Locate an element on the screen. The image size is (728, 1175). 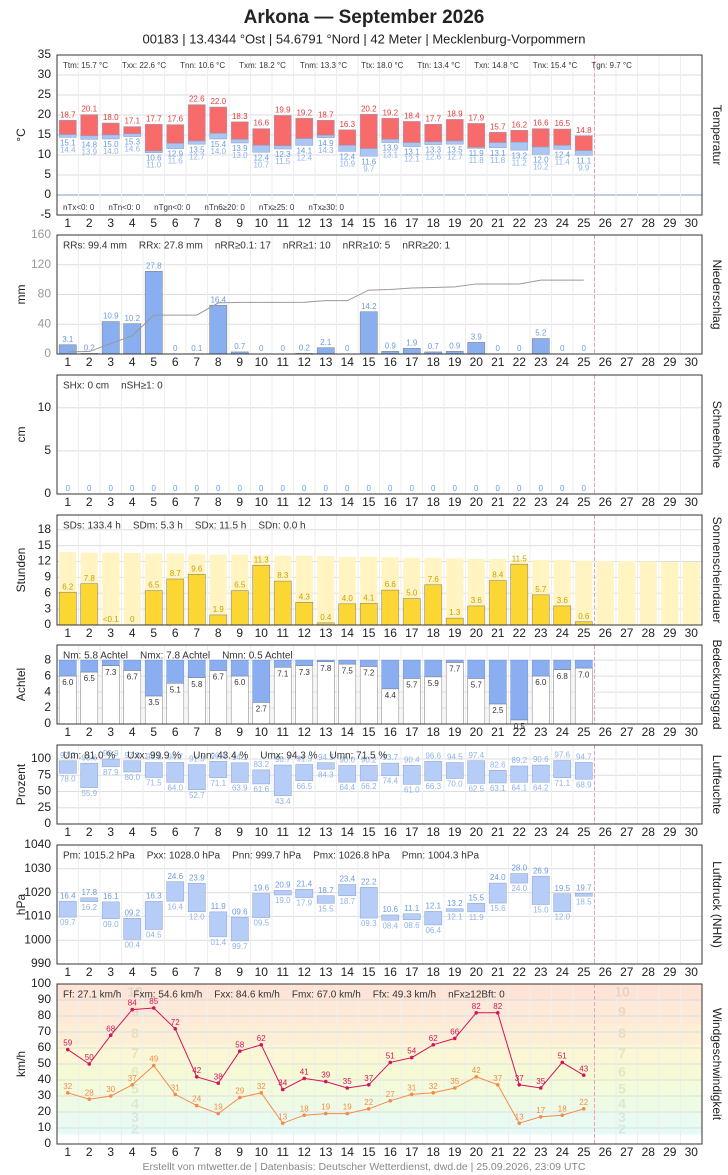
stat-text: Nm: 5.8 Achtel is located at coordinates (95, 656).